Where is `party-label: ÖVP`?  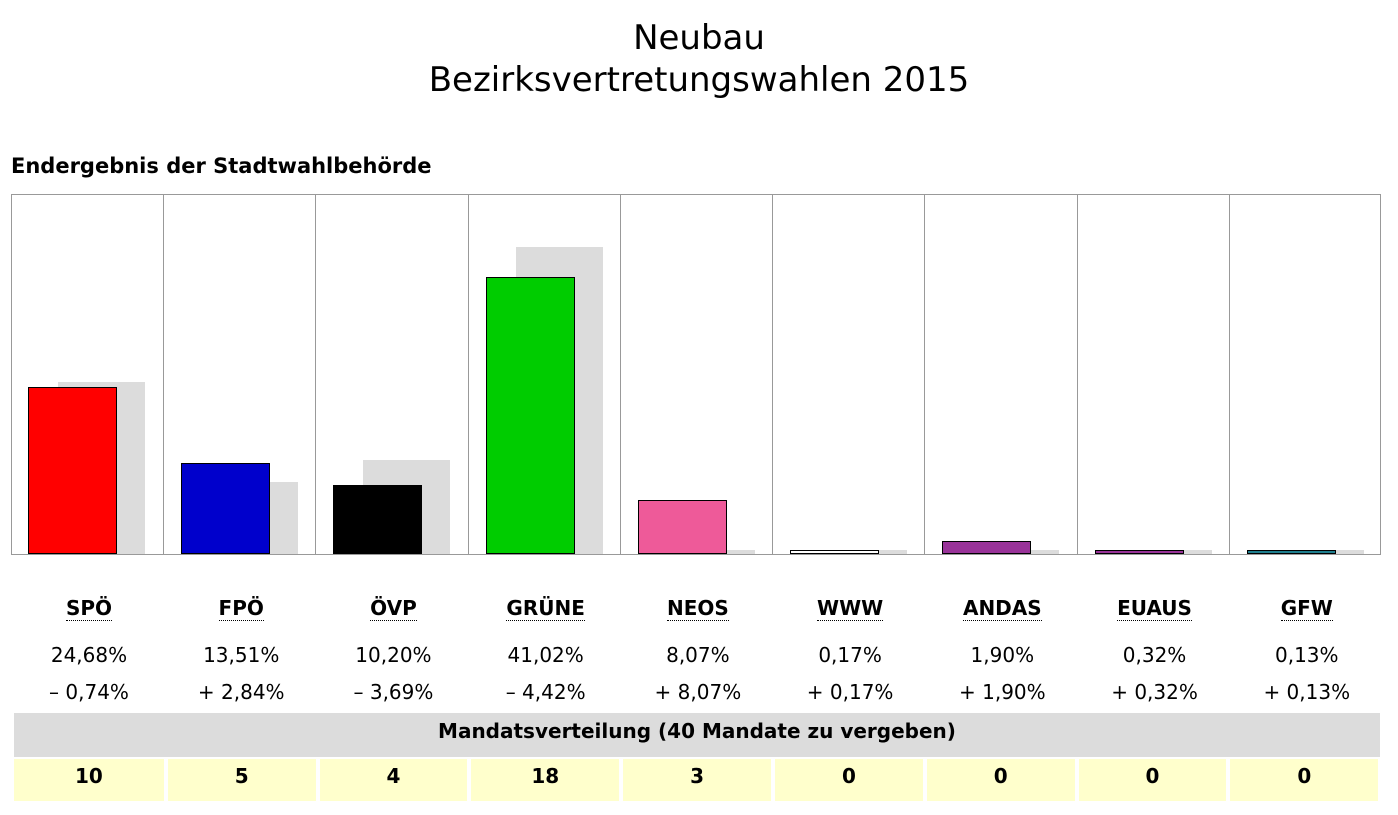
party-label: ÖVP is located at coordinates (393, 608).